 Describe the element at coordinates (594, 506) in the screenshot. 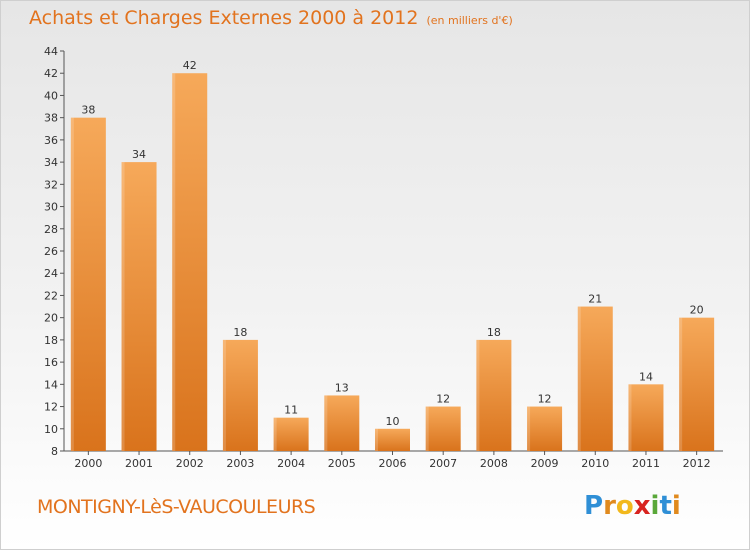

I see `logo-letter: P` at that location.